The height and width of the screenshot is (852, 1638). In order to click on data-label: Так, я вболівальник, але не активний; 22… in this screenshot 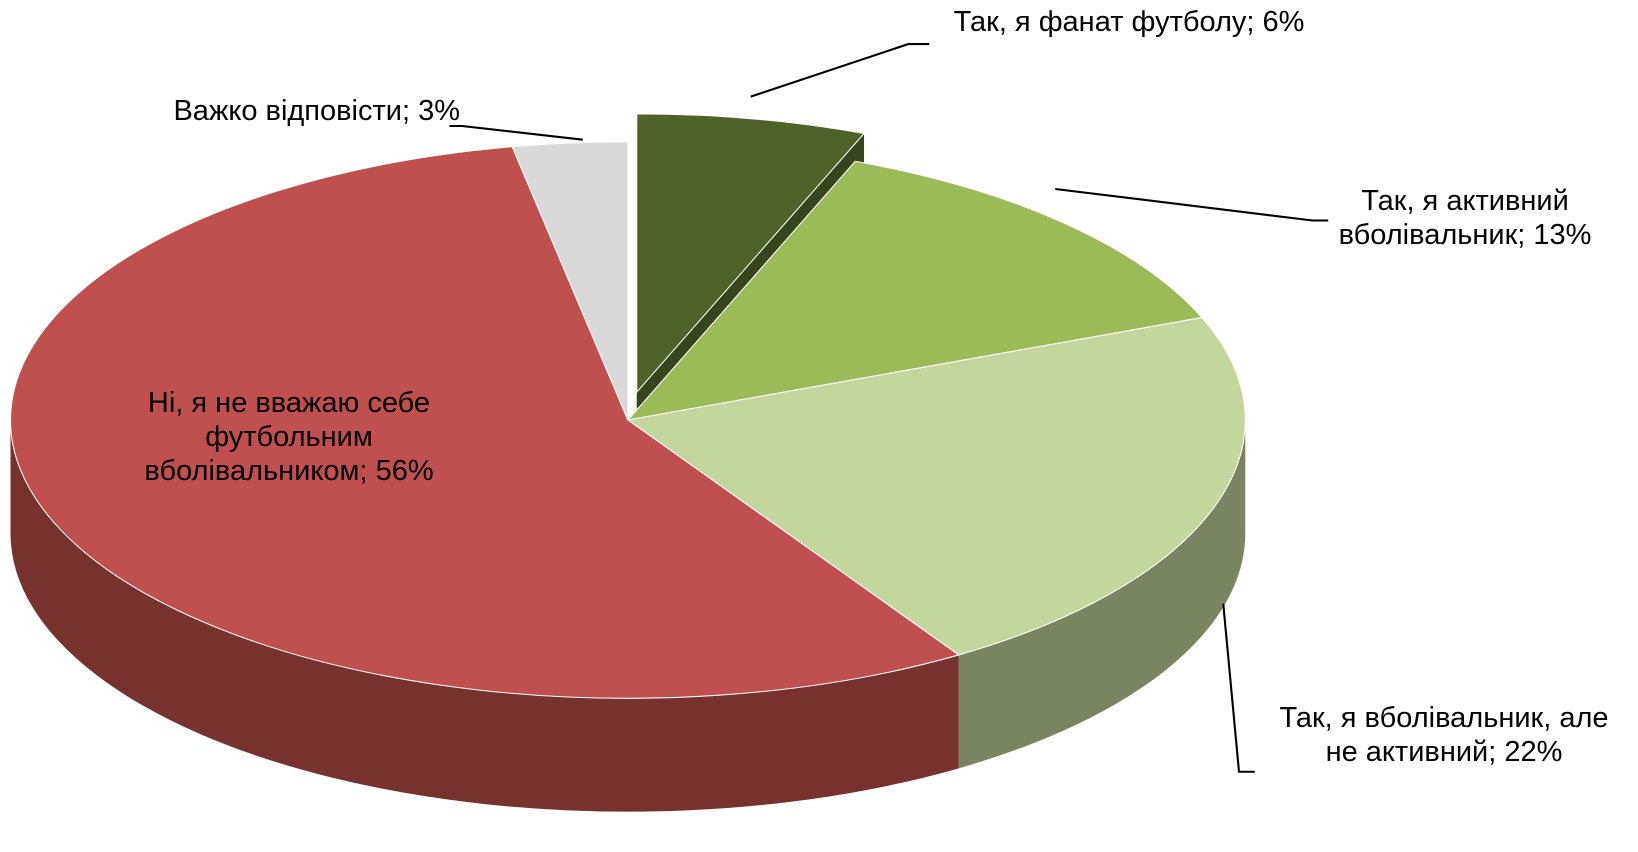, I will do `click(1444, 735)`.